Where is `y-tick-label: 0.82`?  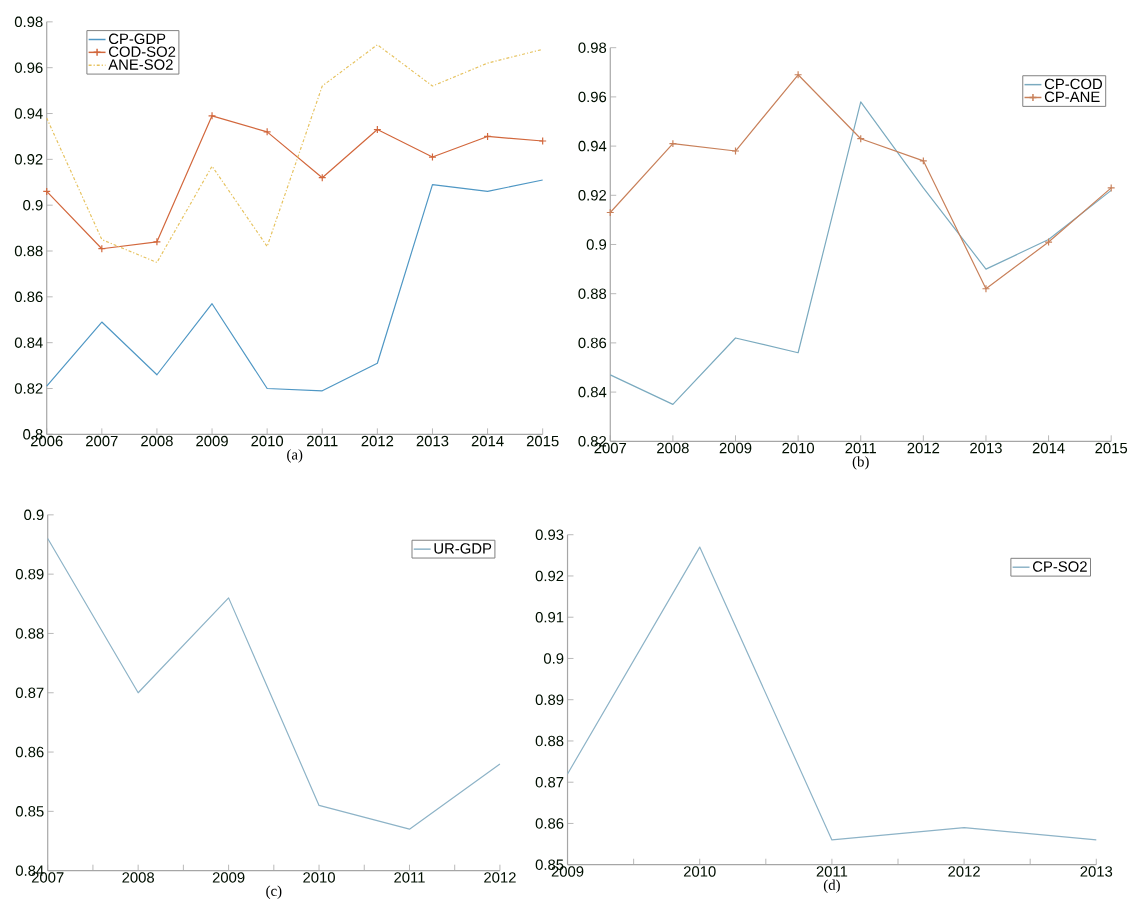 y-tick-label: 0.82 is located at coordinates (28, 388).